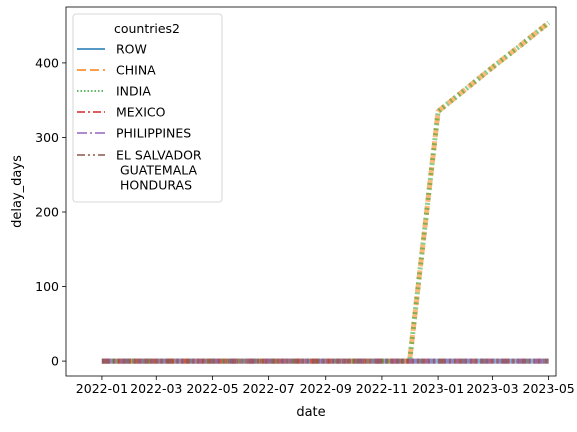 The image size is (577, 432). I want to click on legend-label-3: MEXICO, so click(141, 112).